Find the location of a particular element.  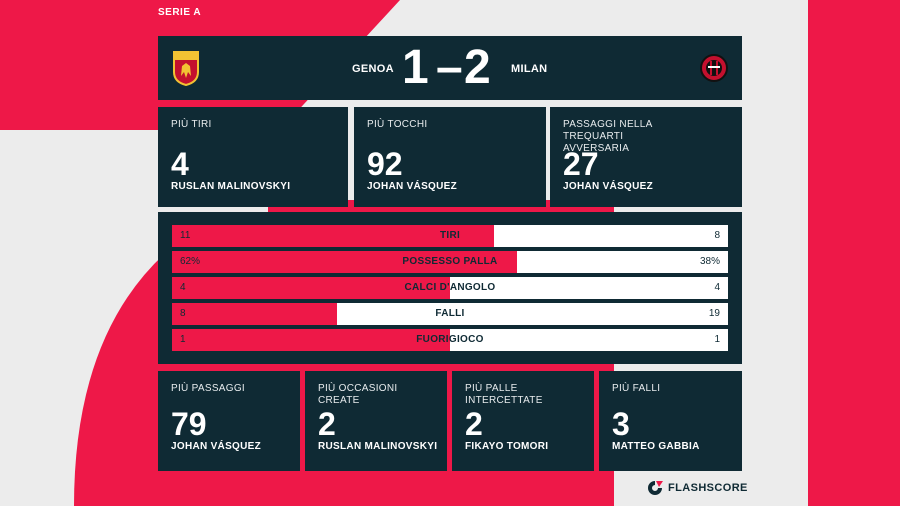

milan-crest-icon is located at coordinates (714, 68).